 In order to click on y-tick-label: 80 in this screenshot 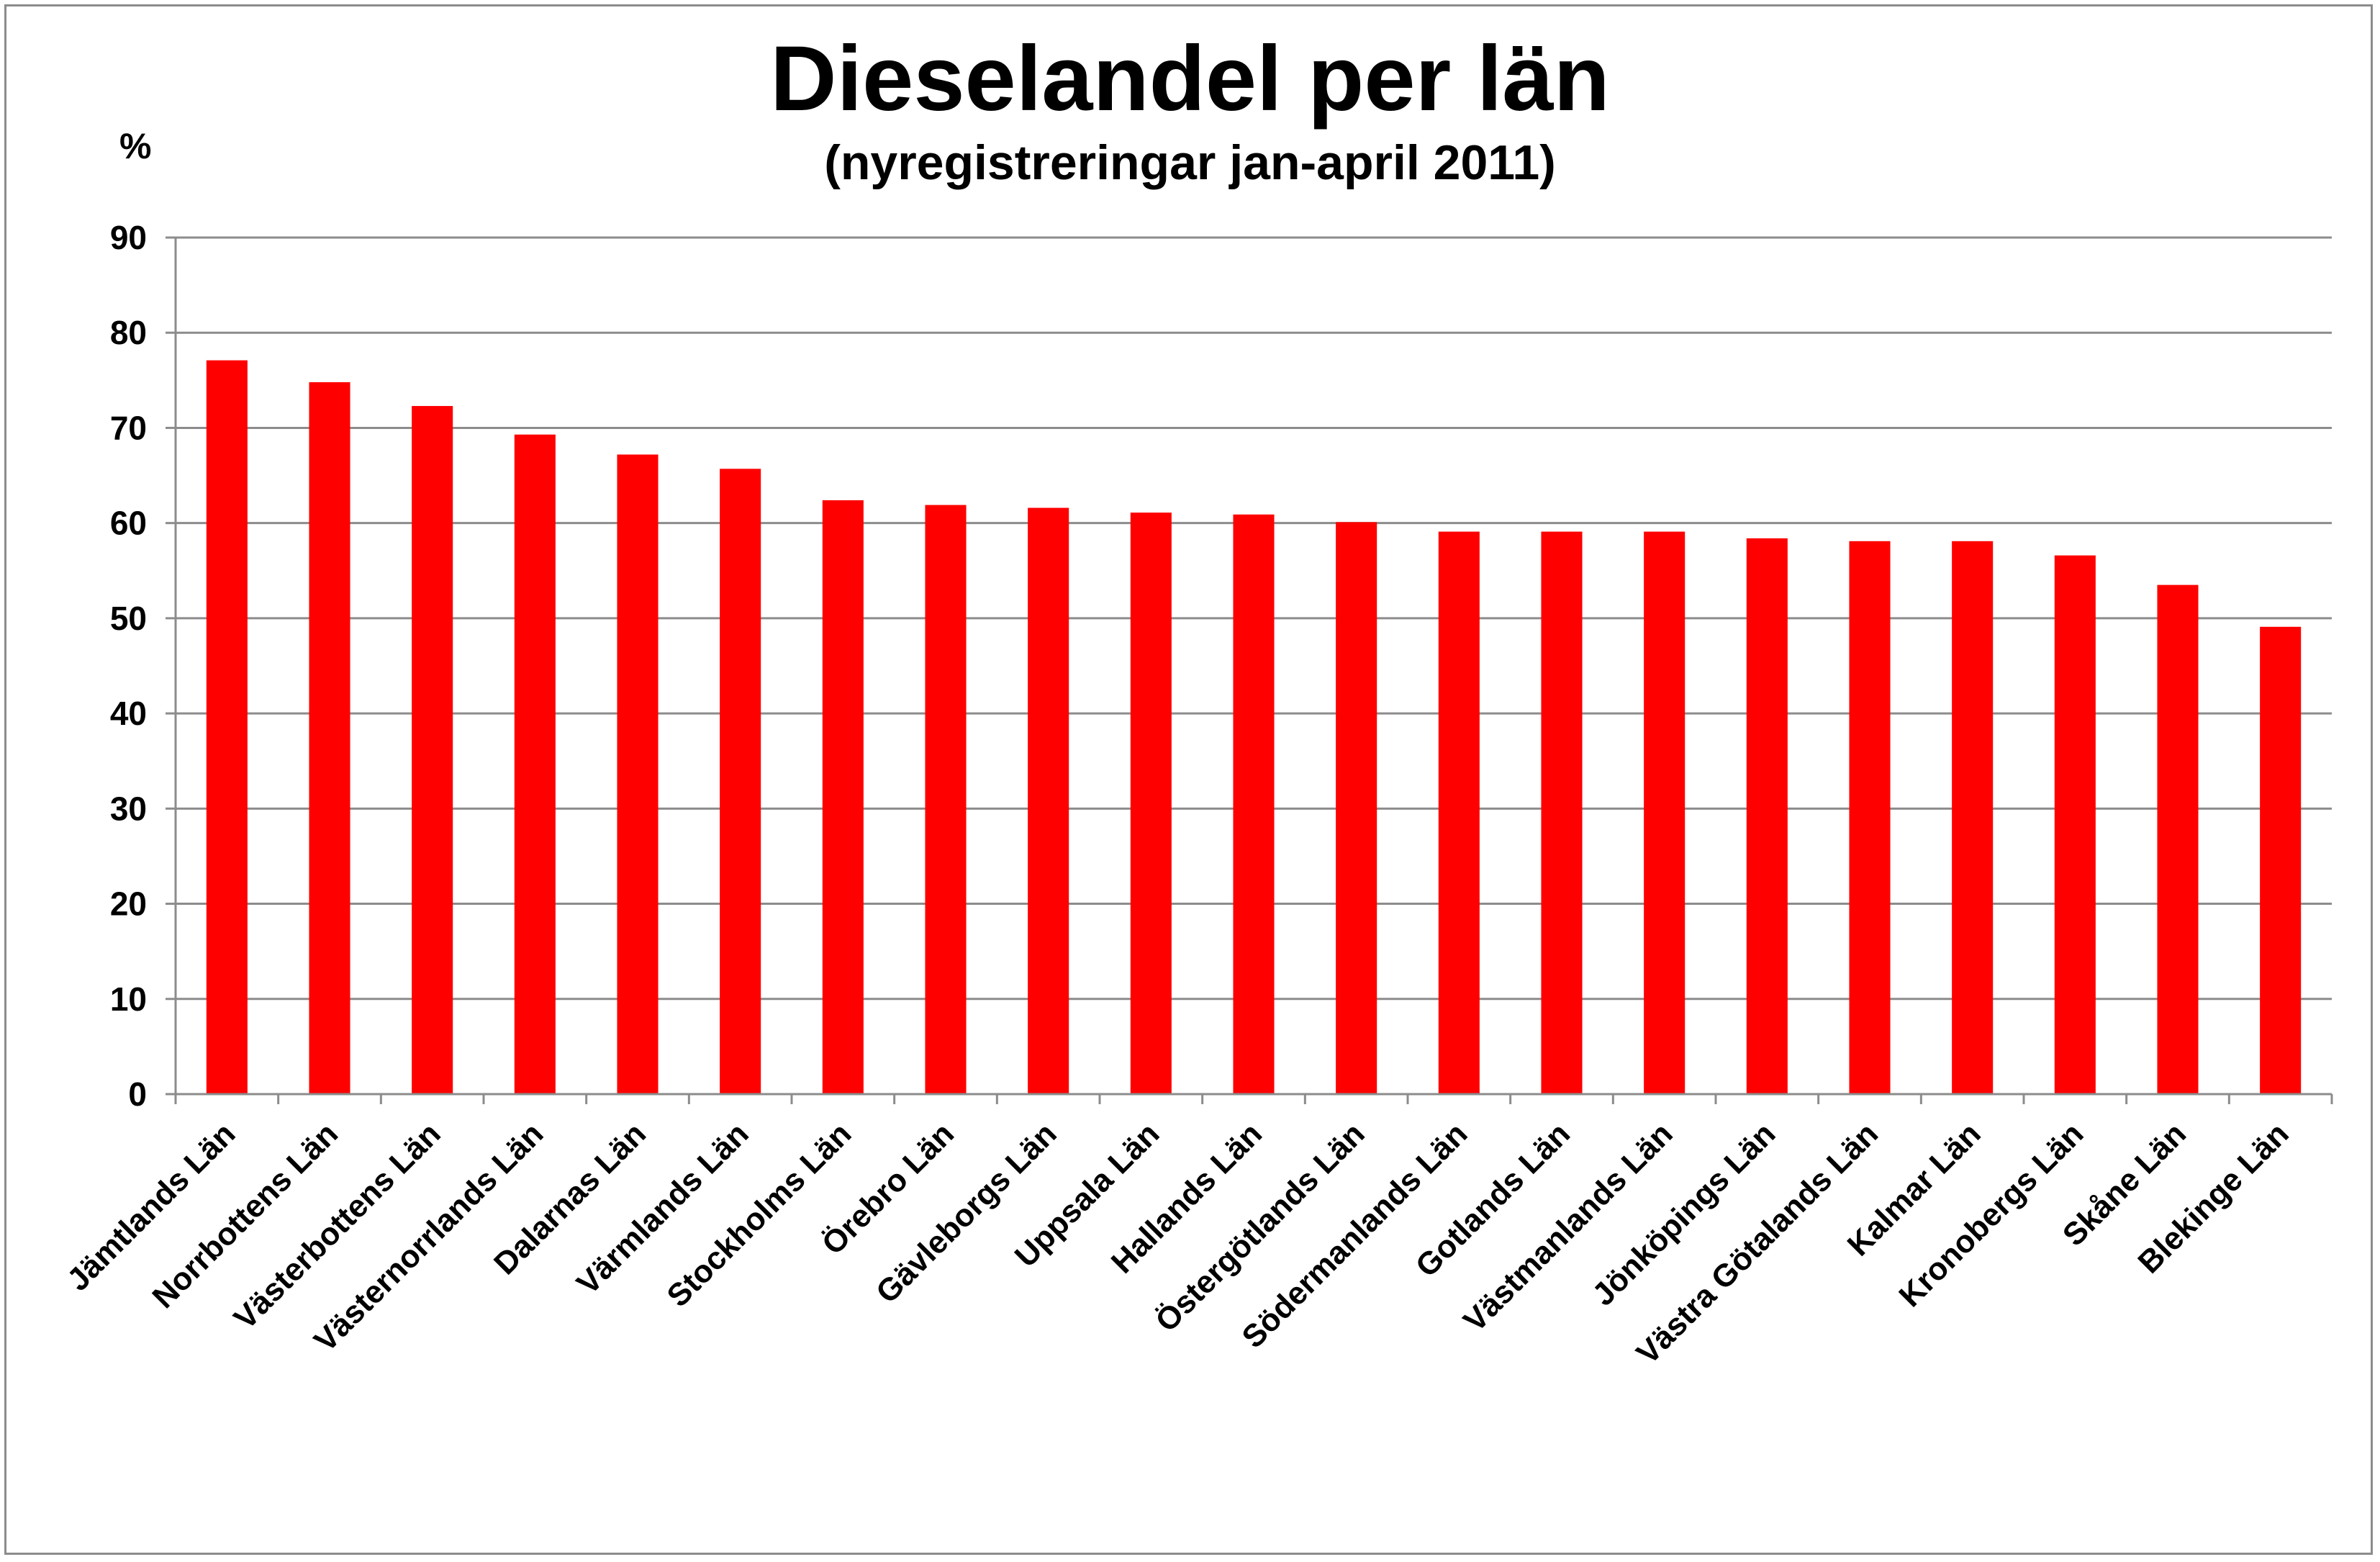, I will do `click(128, 332)`.